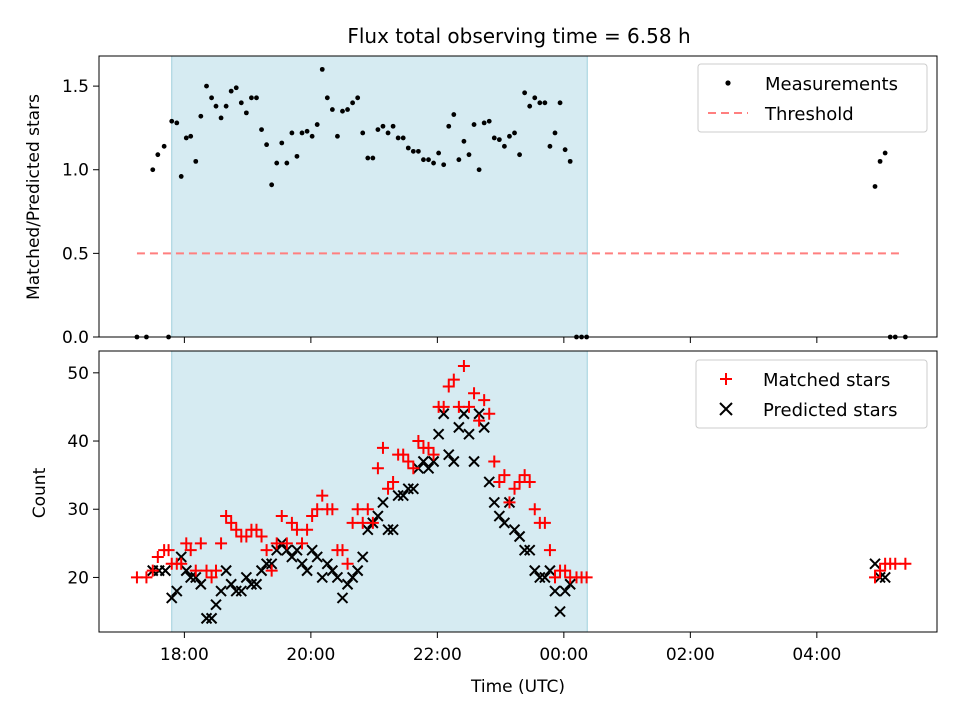  What do you see at coordinates (816, 655) in the screenshot?
I see `x-tick-label: 04:00` at bounding box center [816, 655].